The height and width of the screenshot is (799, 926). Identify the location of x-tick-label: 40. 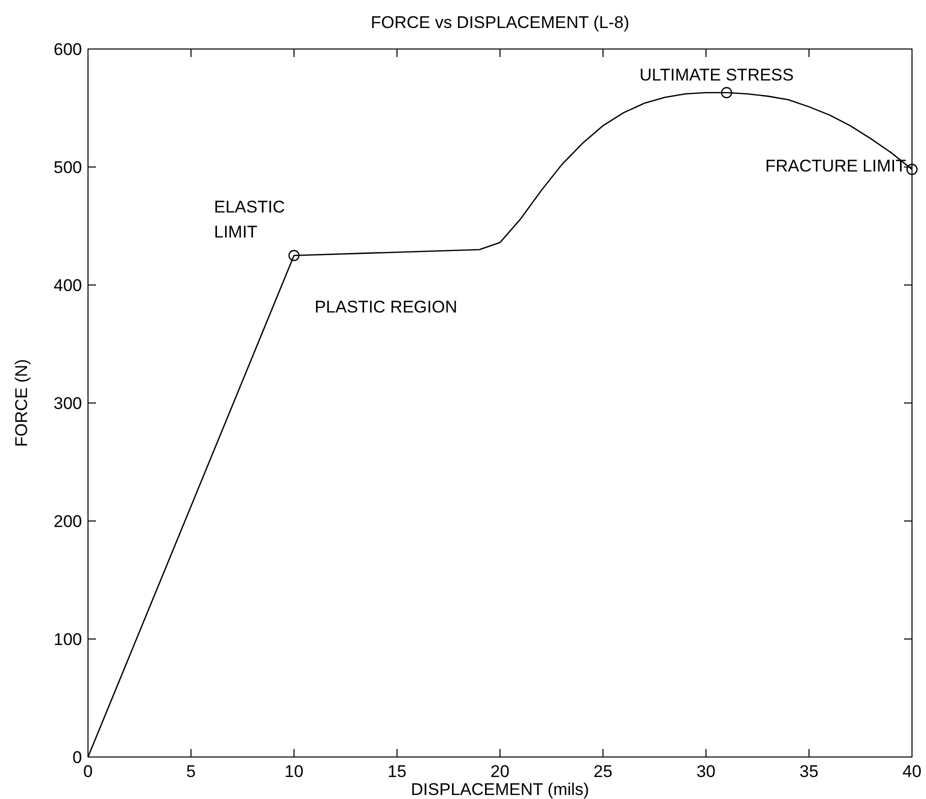
(912, 771).